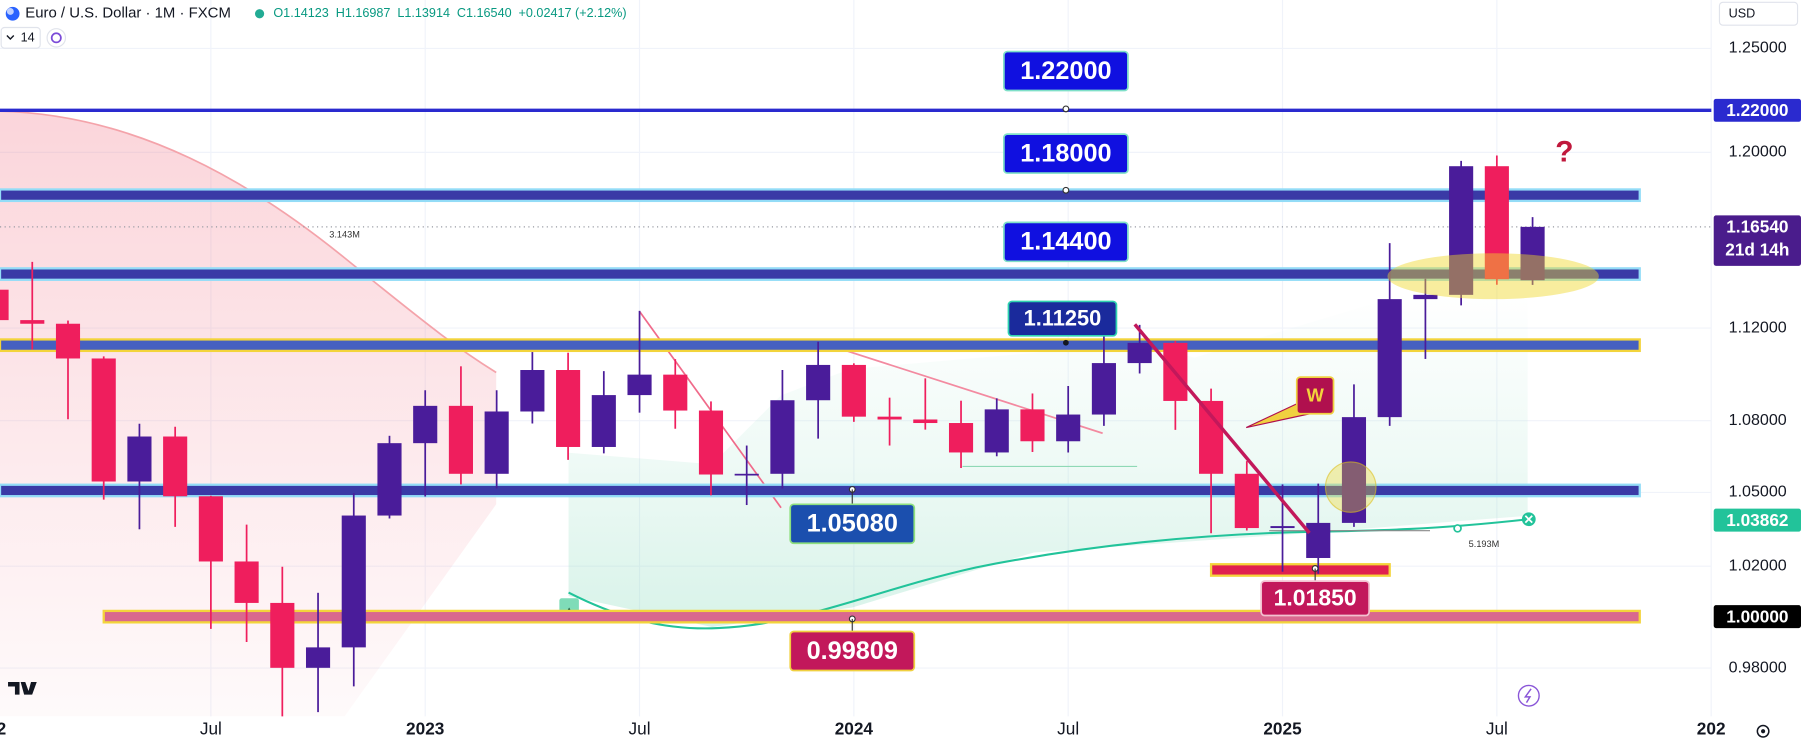 This screenshot has height=745, width=1801. What do you see at coordinates (1564, 151) in the screenshot?
I see `annotation: ?` at bounding box center [1564, 151].